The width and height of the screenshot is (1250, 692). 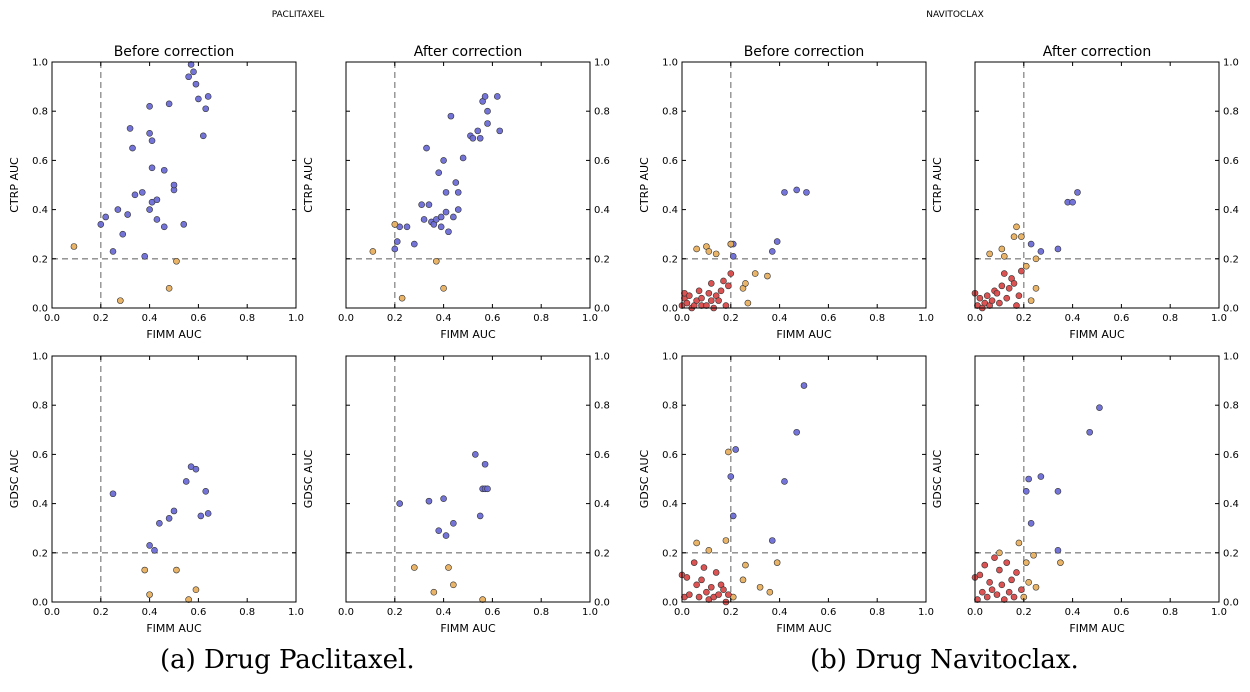 What do you see at coordinates (40, 406) in the screenshot?
I see `y-tick-label: 0.8` at bounding box center [40, 406].